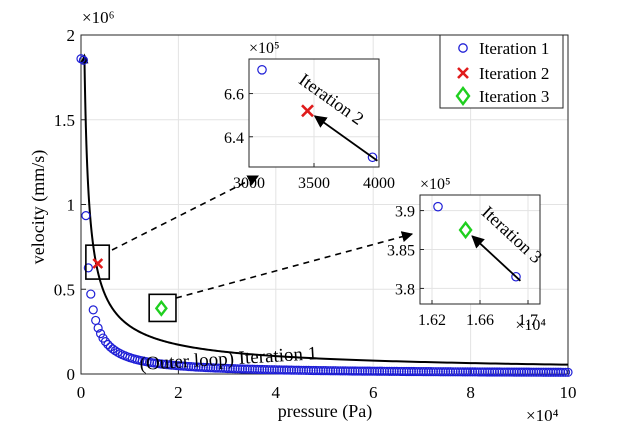  Describe the element at coordinates (465, 230) in the screenshot. I see `inset-iteration-3-point` at that location.